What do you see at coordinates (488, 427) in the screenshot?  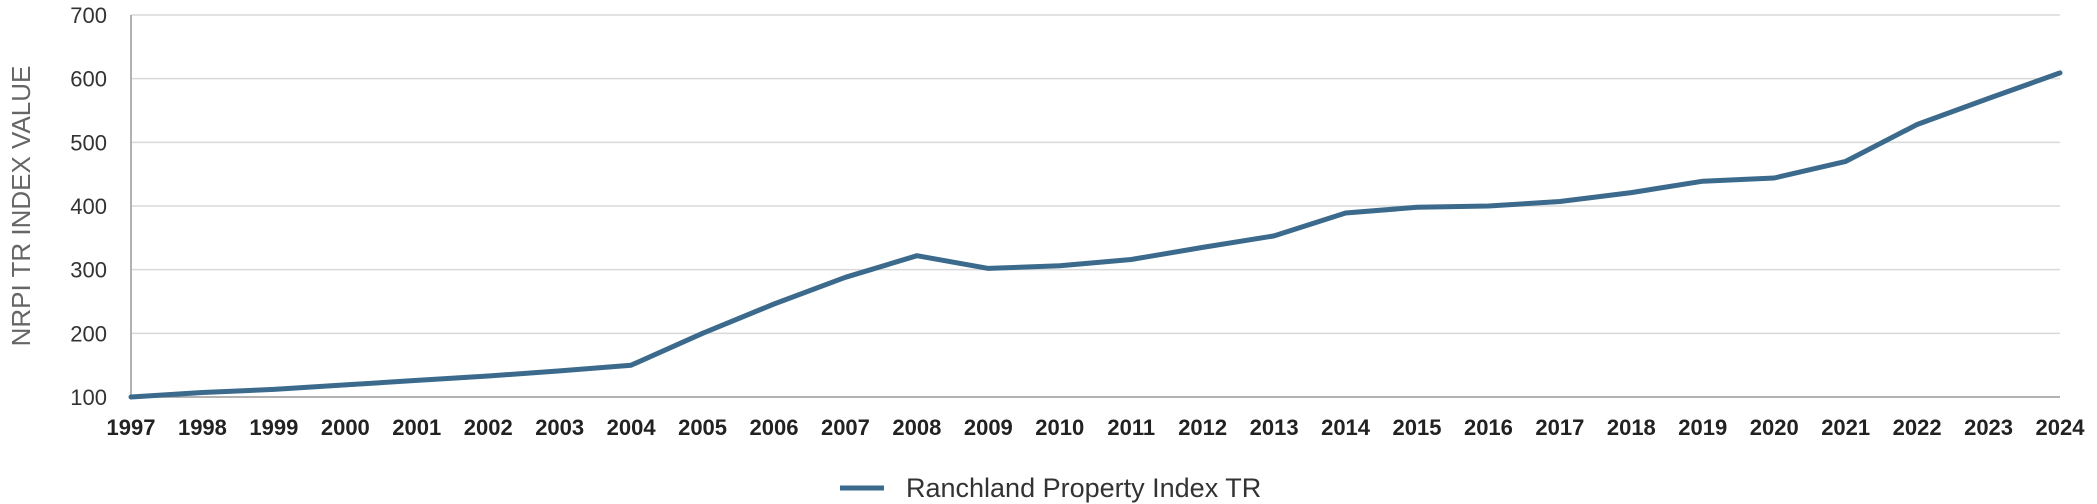 I see `x-tick-label: 2002` at bounding box center [488, 427].